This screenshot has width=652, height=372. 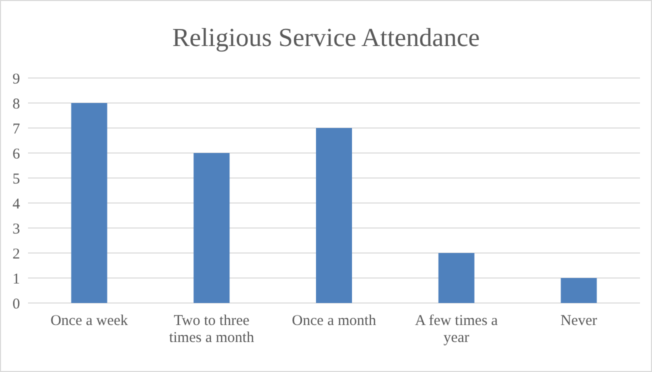 I want to click on x-tick-label: Never, so click(x=579, y=321).